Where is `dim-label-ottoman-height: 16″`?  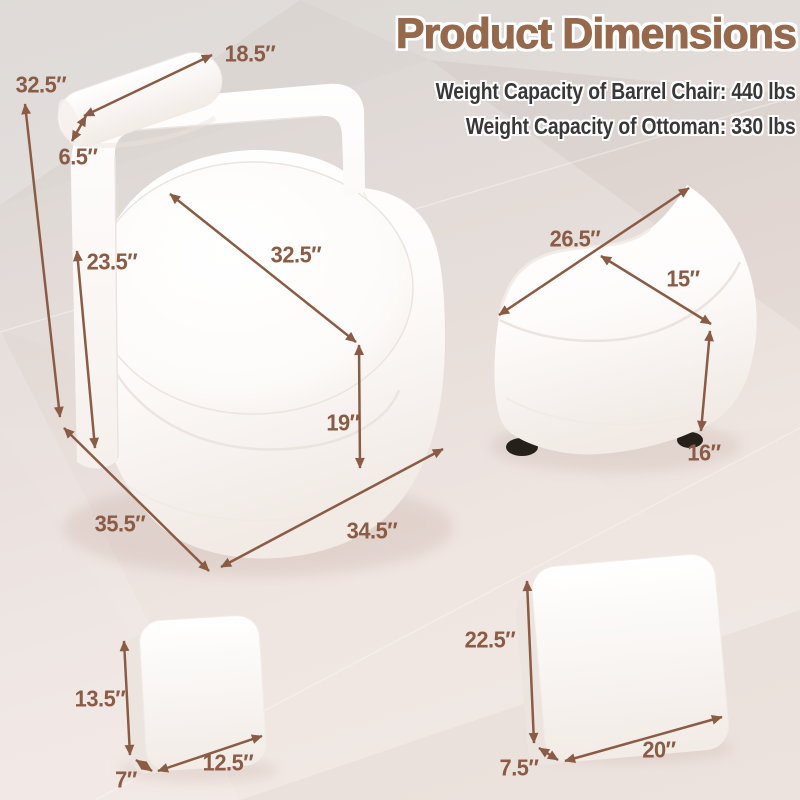
dim-label-ottoman-height: 16″ is located at coordinates (704, 452).